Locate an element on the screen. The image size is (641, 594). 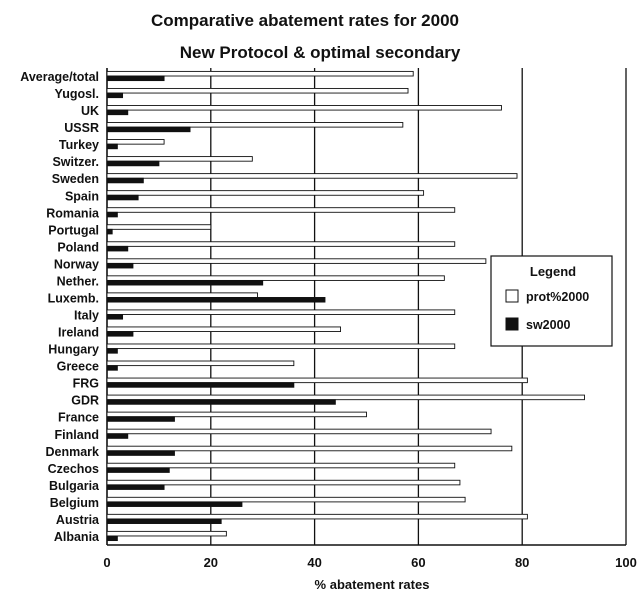
category-label: Portugal is located at coordinates (73, 230).